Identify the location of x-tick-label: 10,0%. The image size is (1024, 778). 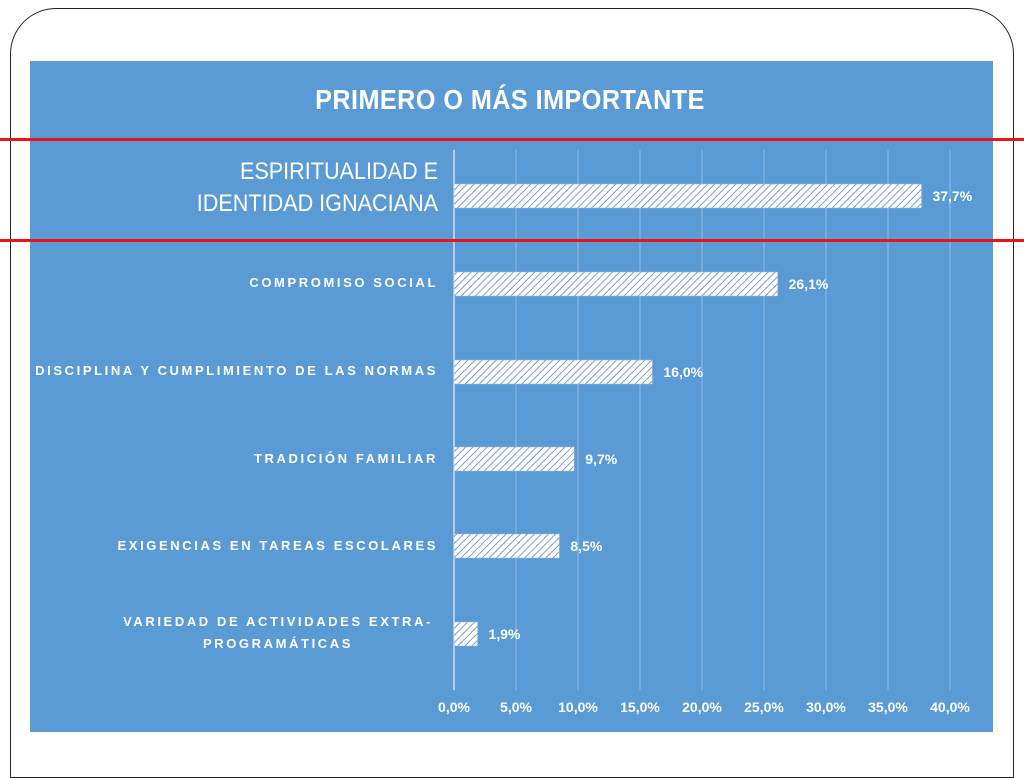
(578, 707).